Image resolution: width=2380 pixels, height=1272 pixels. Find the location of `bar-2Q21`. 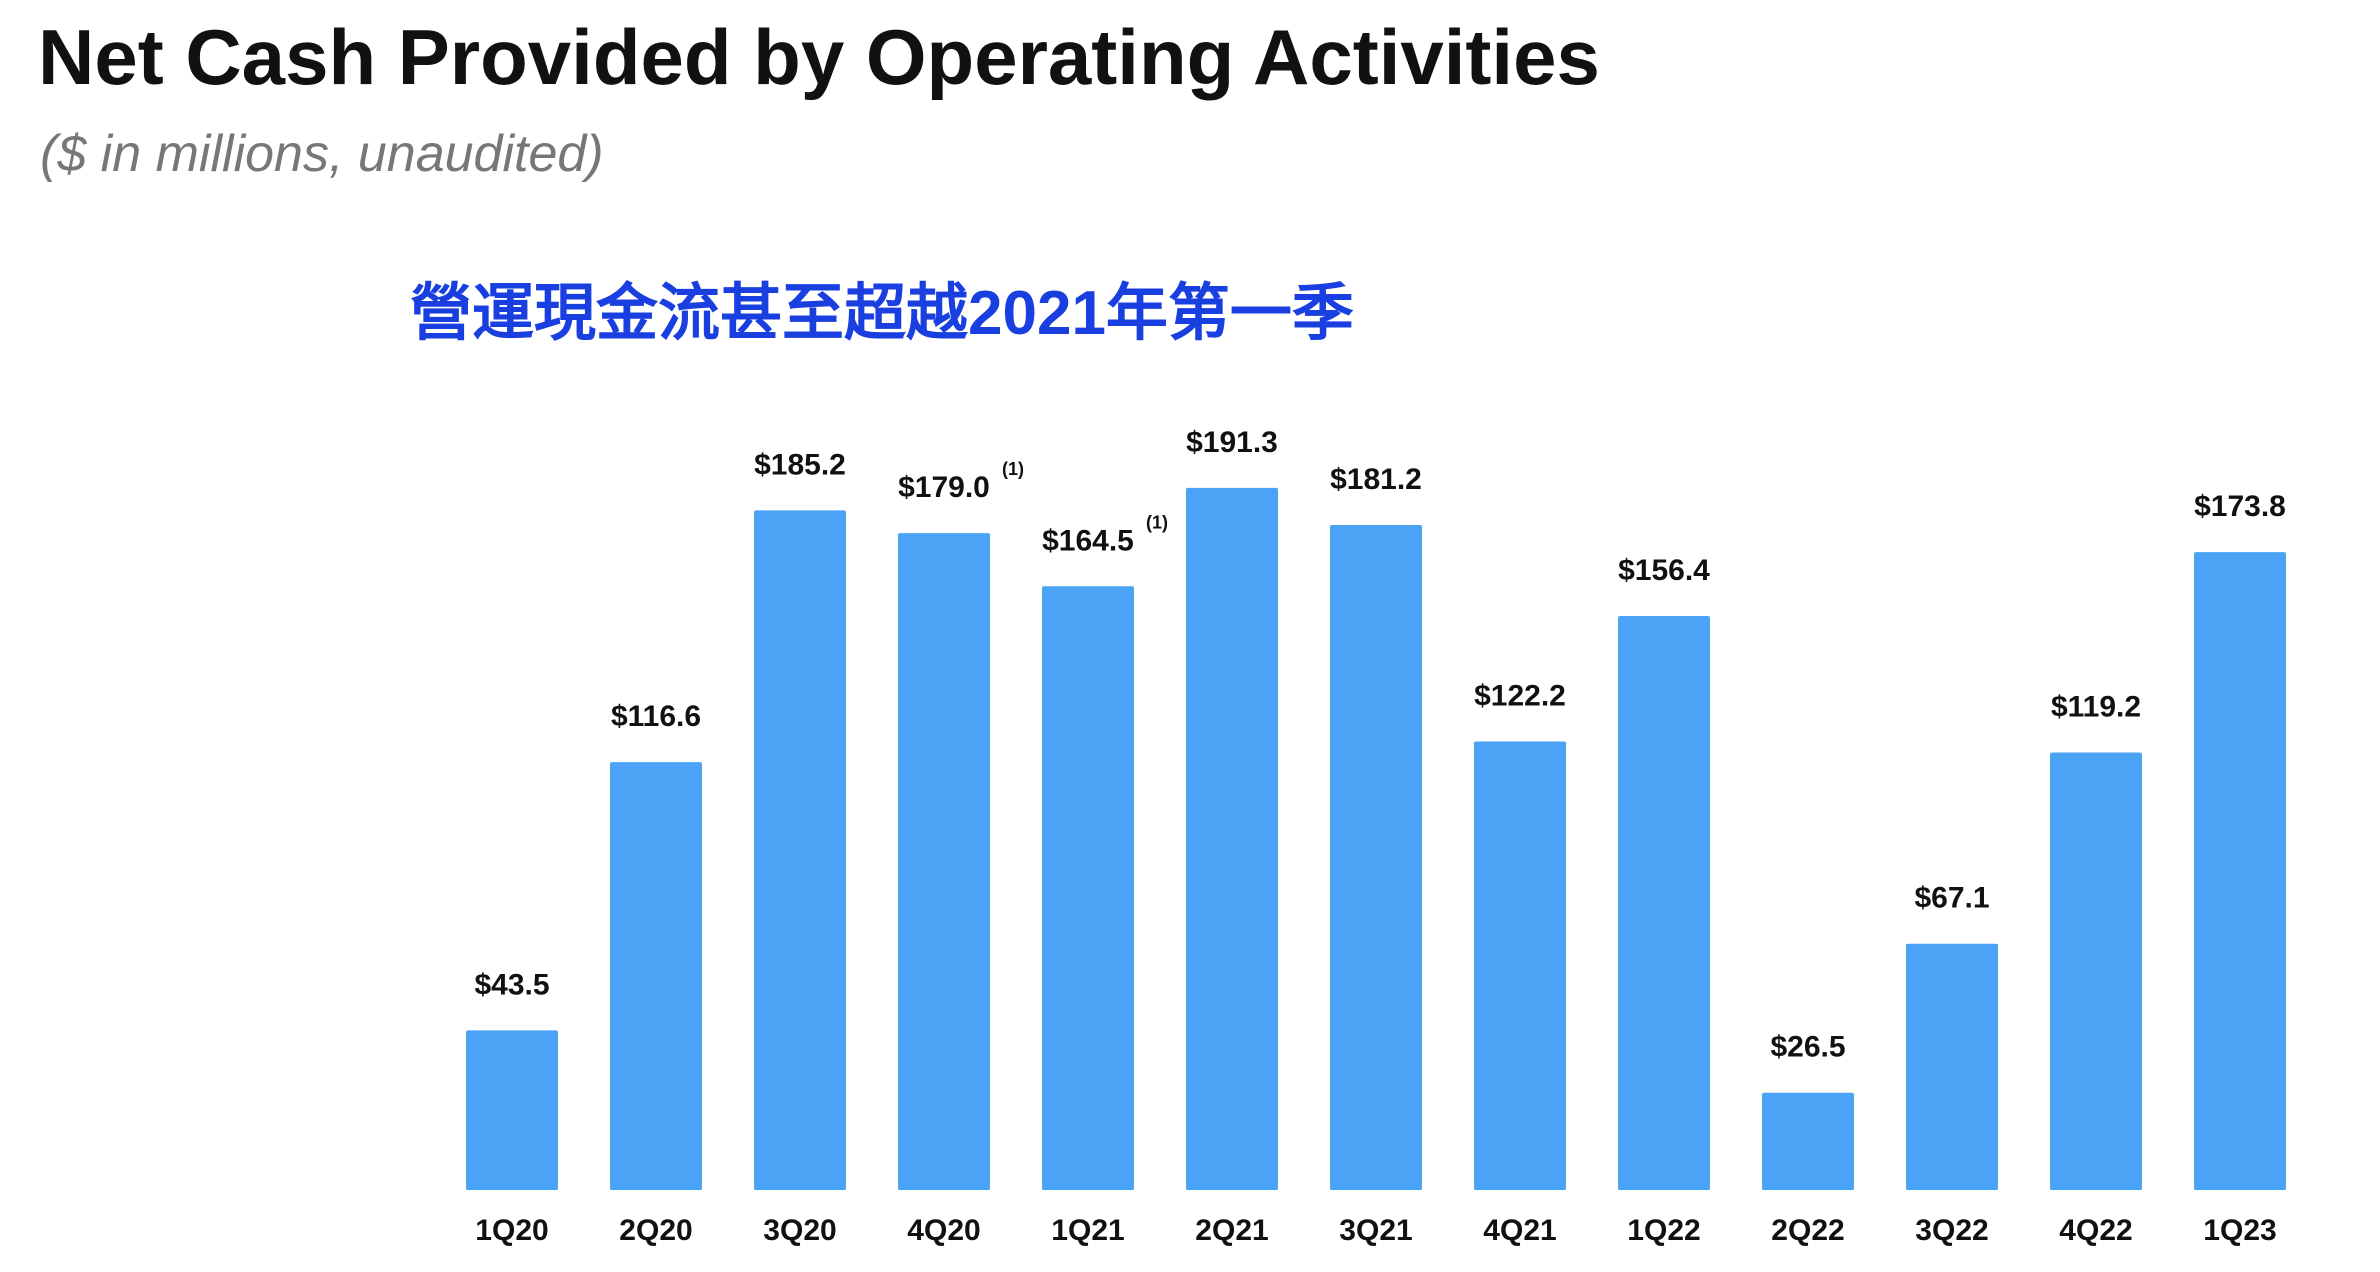

bar-2Q21 is located at coordinates (1232, 839).